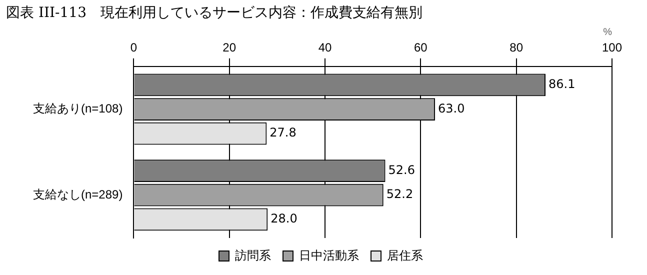 The image size is (647, 275). I want to click on legend-label: 居住系, so click(405, 255).